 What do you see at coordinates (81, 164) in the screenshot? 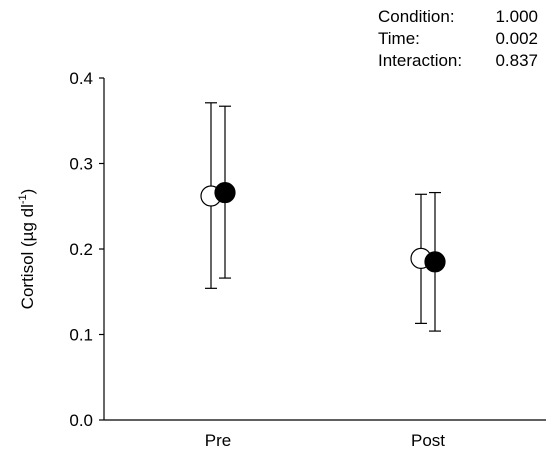
I see `y-tick-label: 0.3` at bounding box center [81, 164].